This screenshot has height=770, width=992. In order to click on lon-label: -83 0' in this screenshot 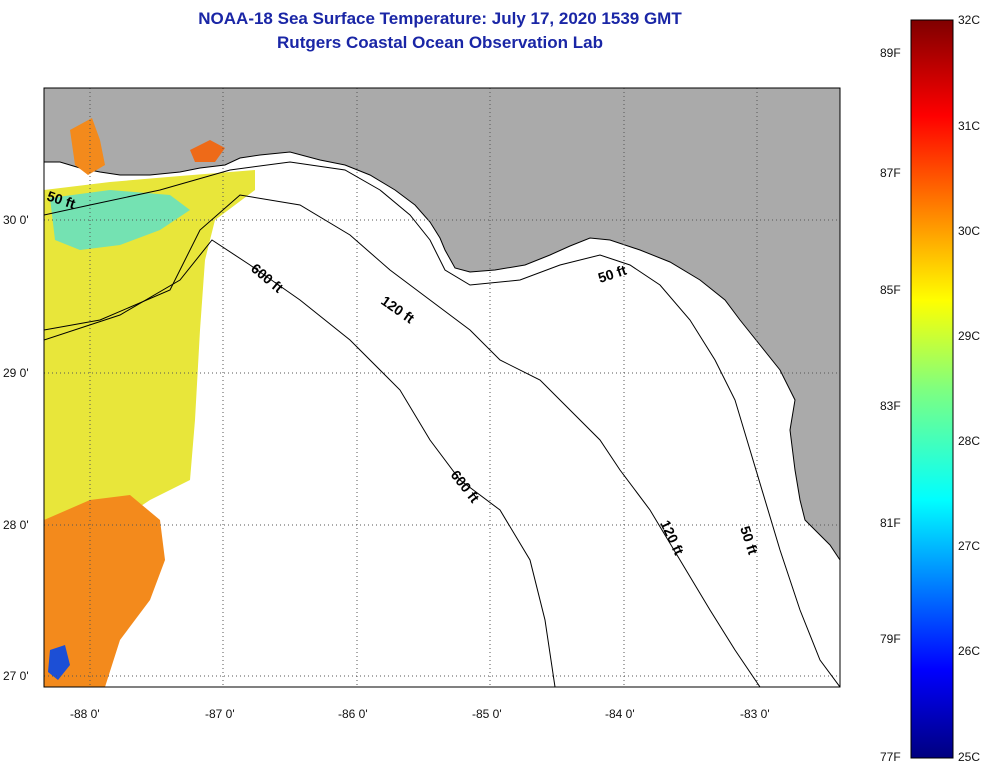, I will do `click(755, 714)`.